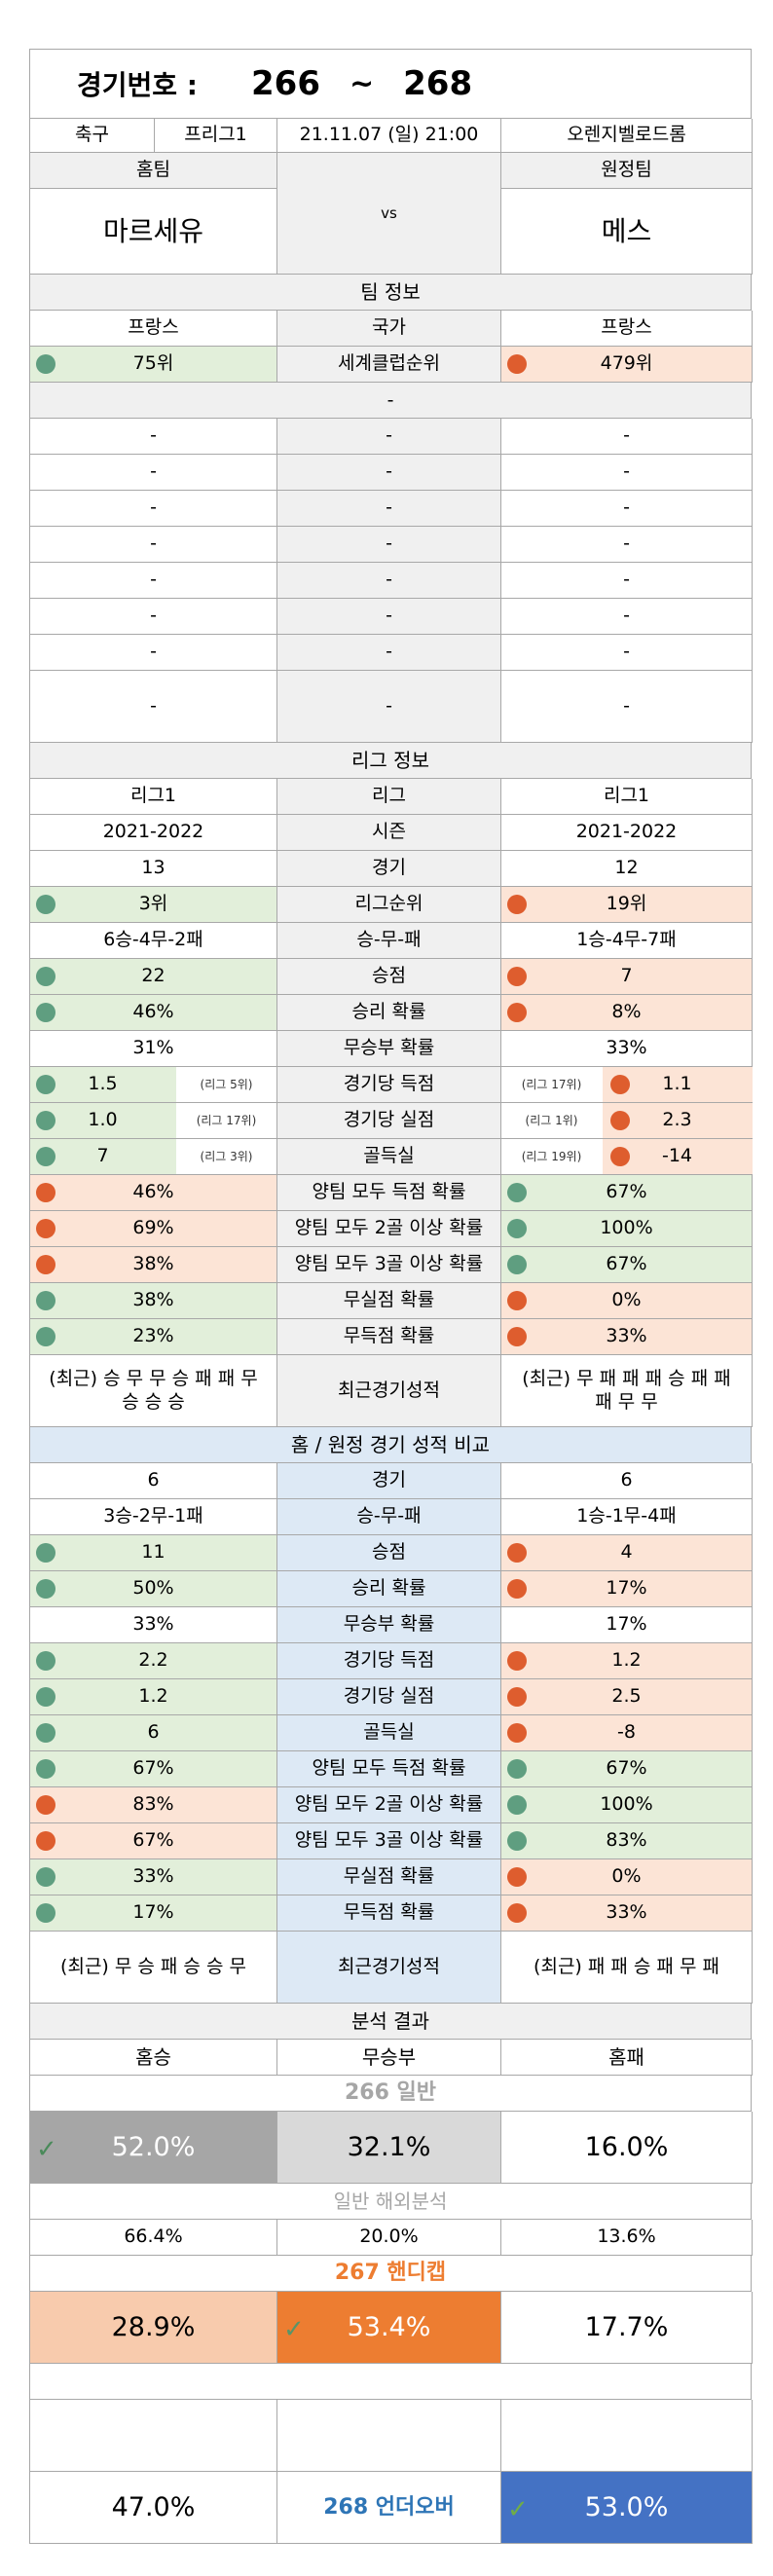 This screenshot has width=773, height=2576. Describe the element at coordinates (153, 868) in the screenshot. I see `league-home-value: 13` at that location.